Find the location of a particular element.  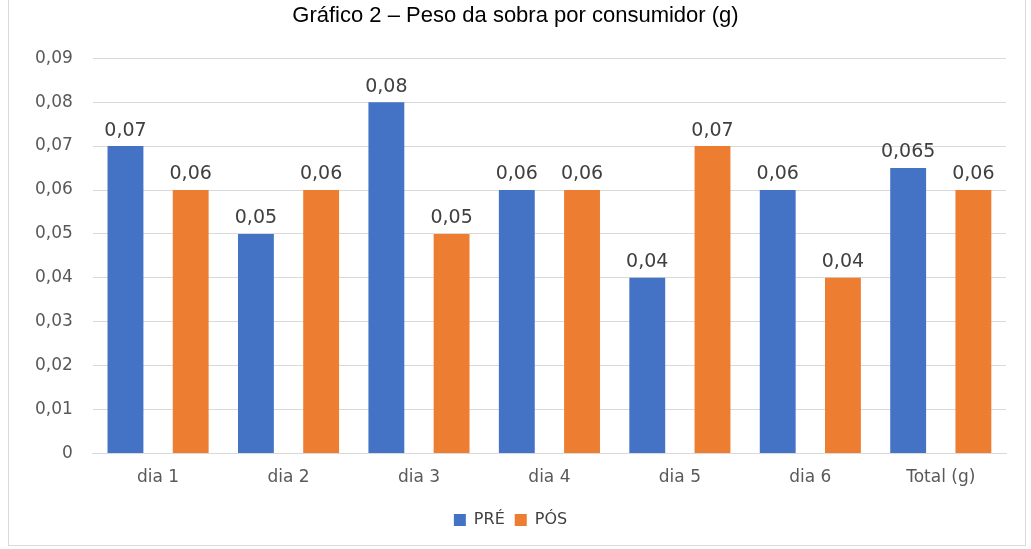

legend-label: PÓS is located at coordinates (551, 519).